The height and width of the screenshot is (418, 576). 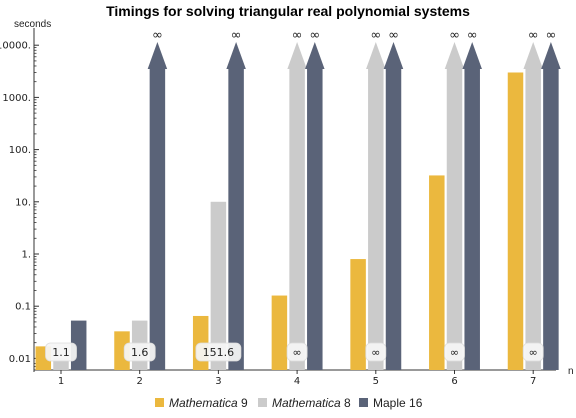 What do you see at coordinates (20, 150) in the screenshot?
I see `y-tick-label: 100.` at bounding box center [20, 150].